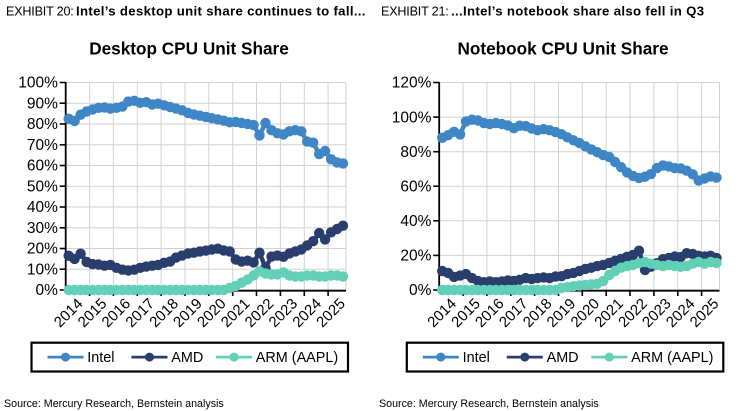  What do you see at coordinates (42, 269) in the screenshot?
I see `svg-text: 10%` at bounding box center [42, 269].